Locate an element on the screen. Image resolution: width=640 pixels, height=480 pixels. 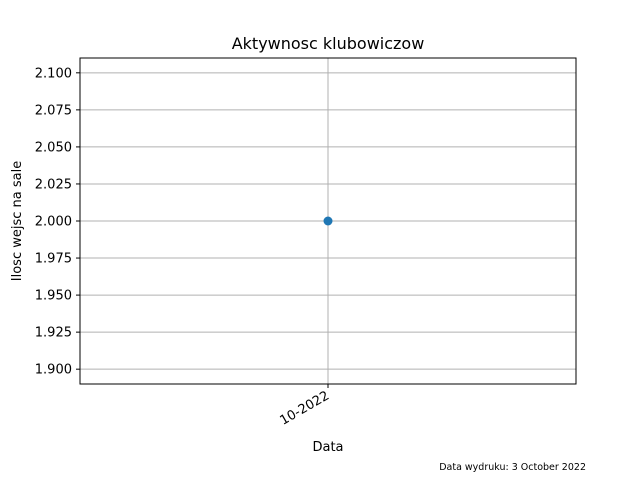
y-tick-label: 1.975 is located at coordinates (53, 259).